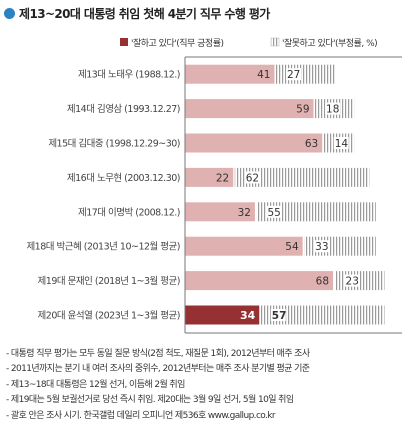 This screenshot has width=411, height=434. I want to click on value-label-negative: 14, so click(342, 144).